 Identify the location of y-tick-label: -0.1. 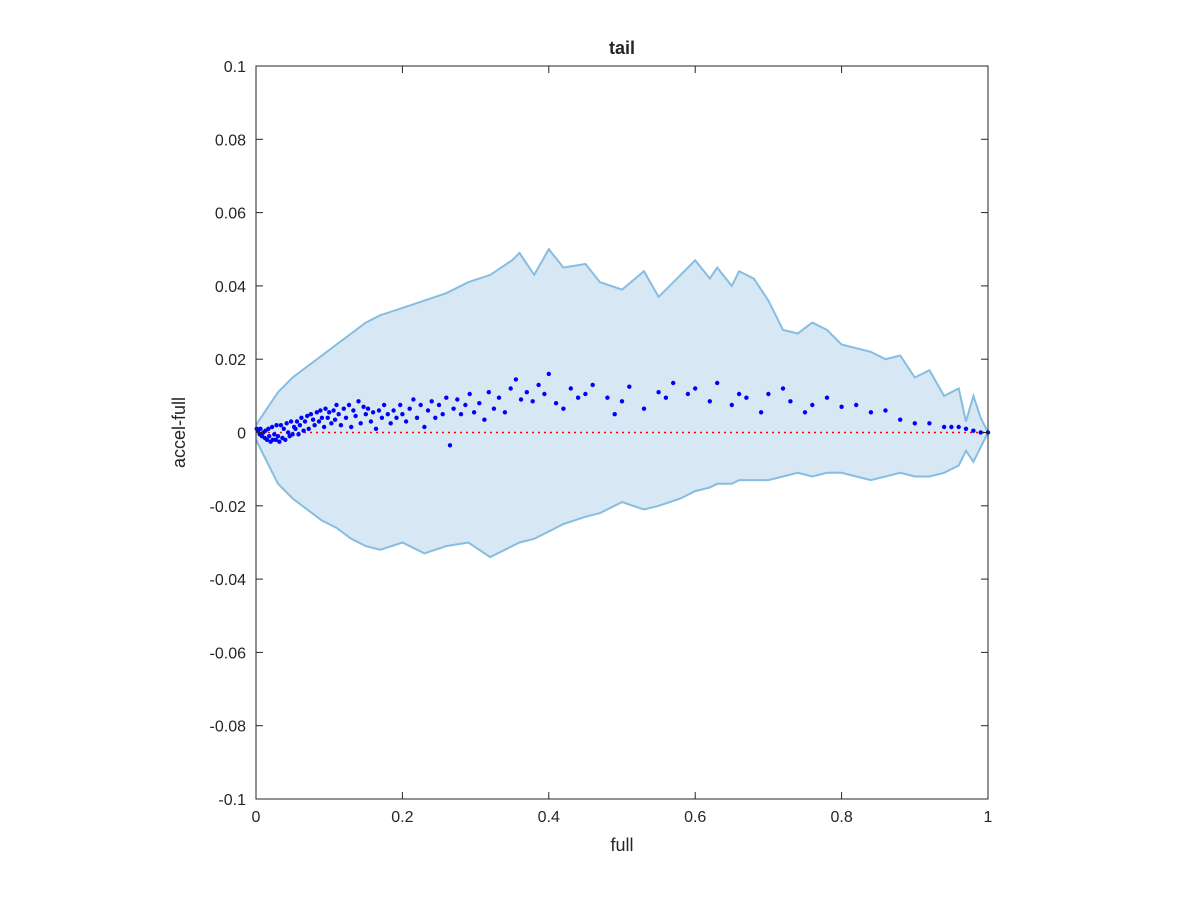
(232, 800).